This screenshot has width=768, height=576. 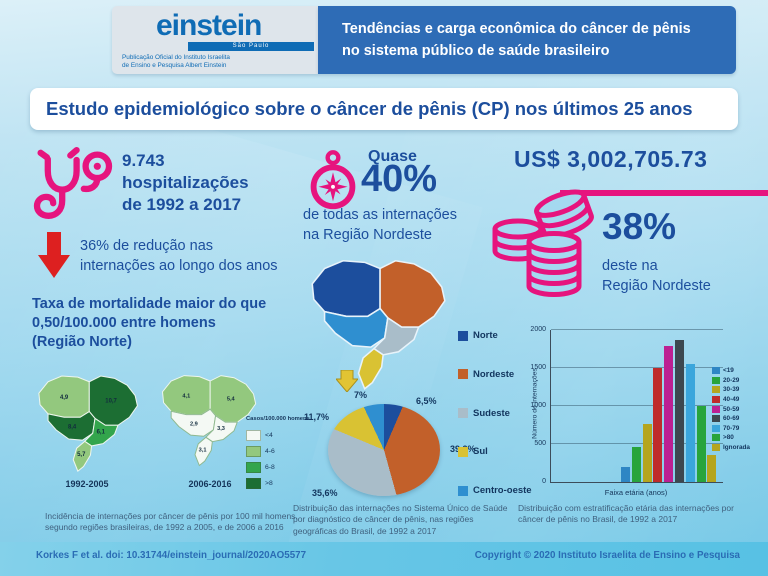 I want to click on y-tick-label: 1500, so click(x=538, y=367).